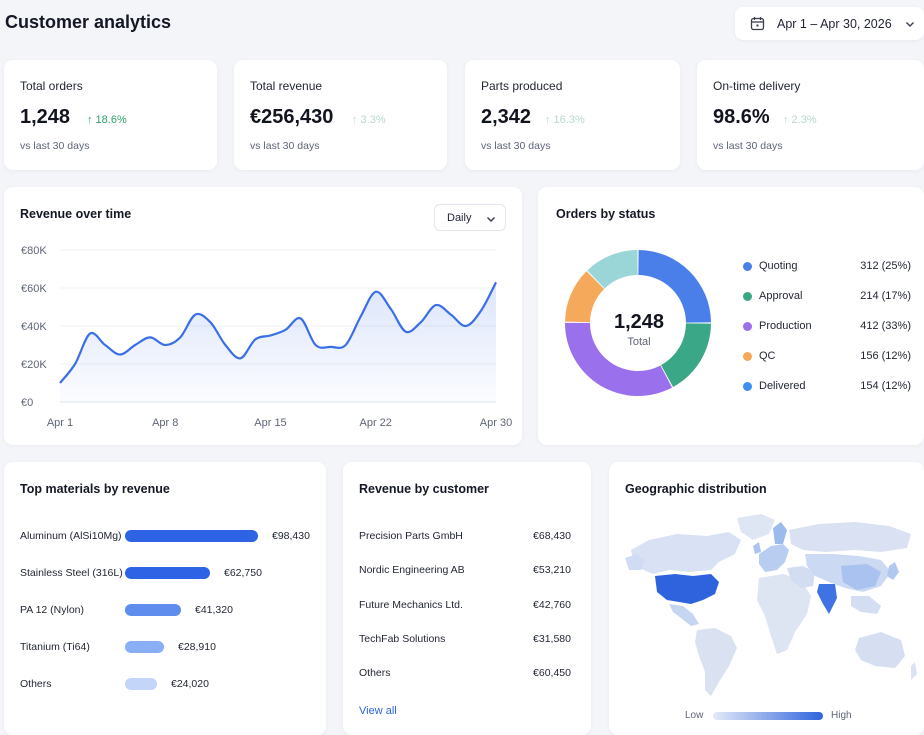 The height and width of the screenshot is (735, 924). I want to click on map-region-southeast-asia, so click(866, 605).